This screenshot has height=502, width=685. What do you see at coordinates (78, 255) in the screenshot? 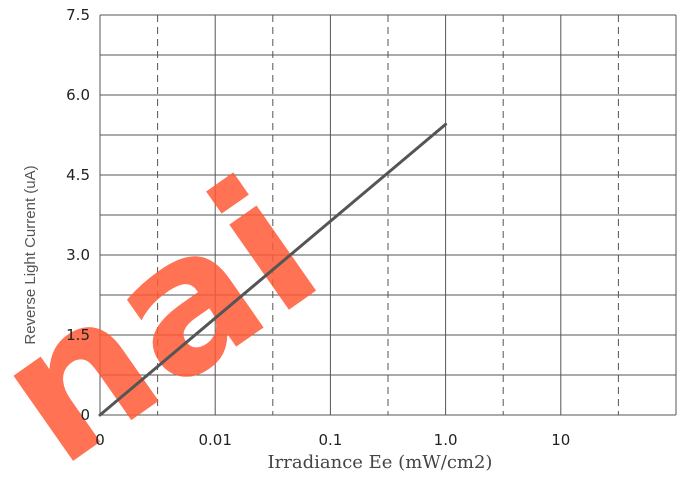
I see `y-tick-label: 3.0` at bounding box center [78, 255].